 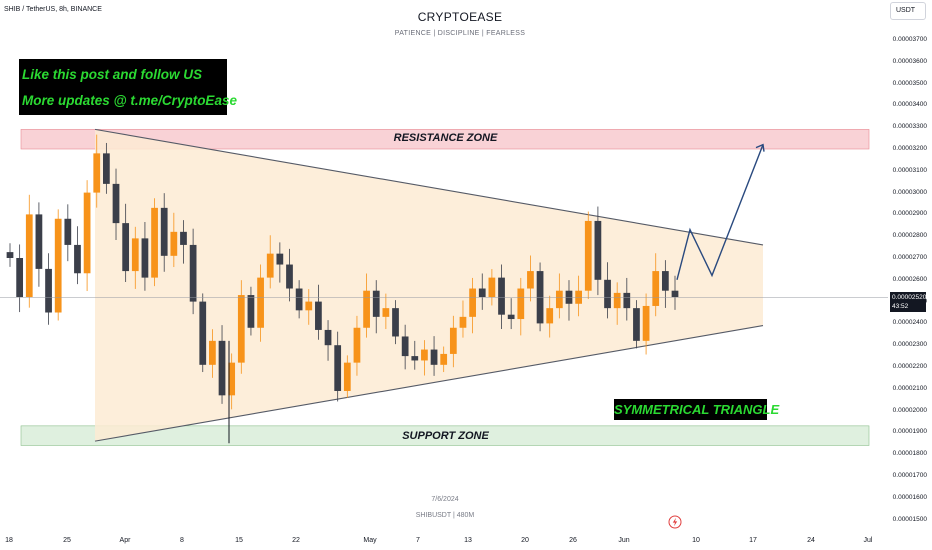 I want to click on chart-title: CRYPTOEASE, so click(x=460, y=17).